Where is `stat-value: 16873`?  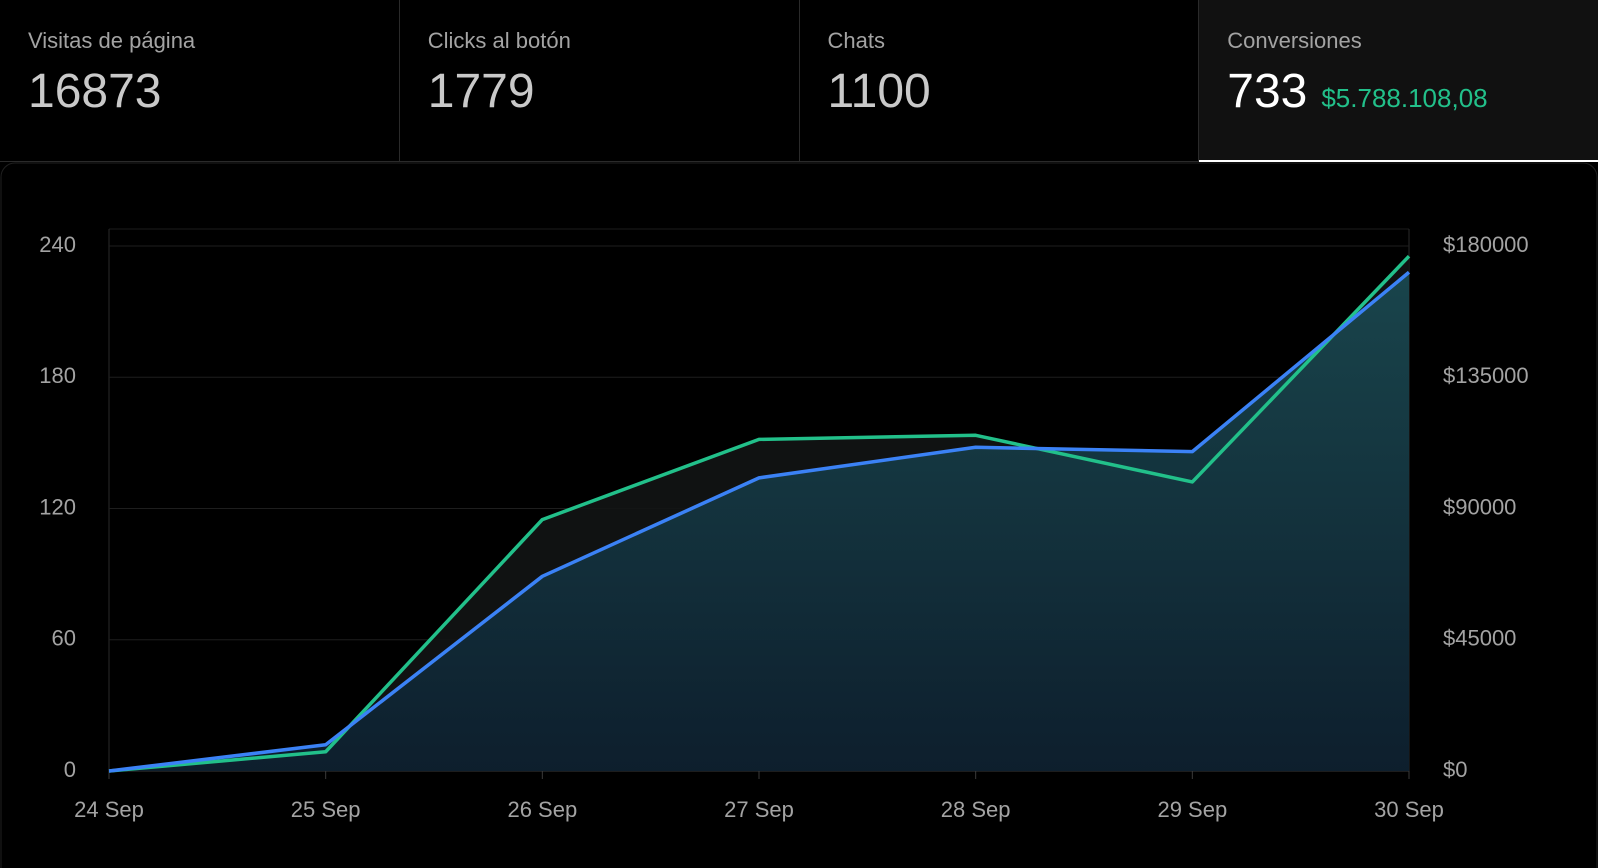 stat-value: 16873 is located at coordinates (95, 91).